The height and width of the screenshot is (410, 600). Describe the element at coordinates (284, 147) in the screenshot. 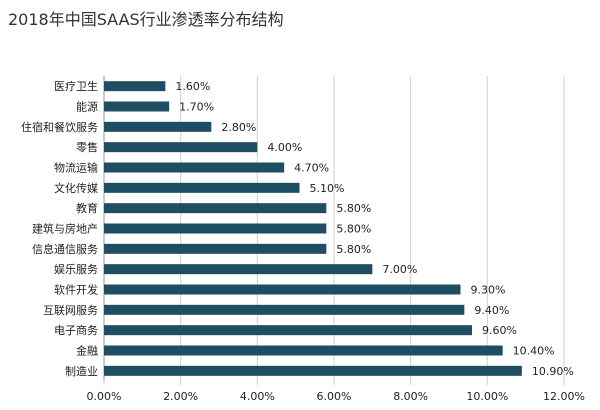

I see `value-label-3: 4.00%` at that location.